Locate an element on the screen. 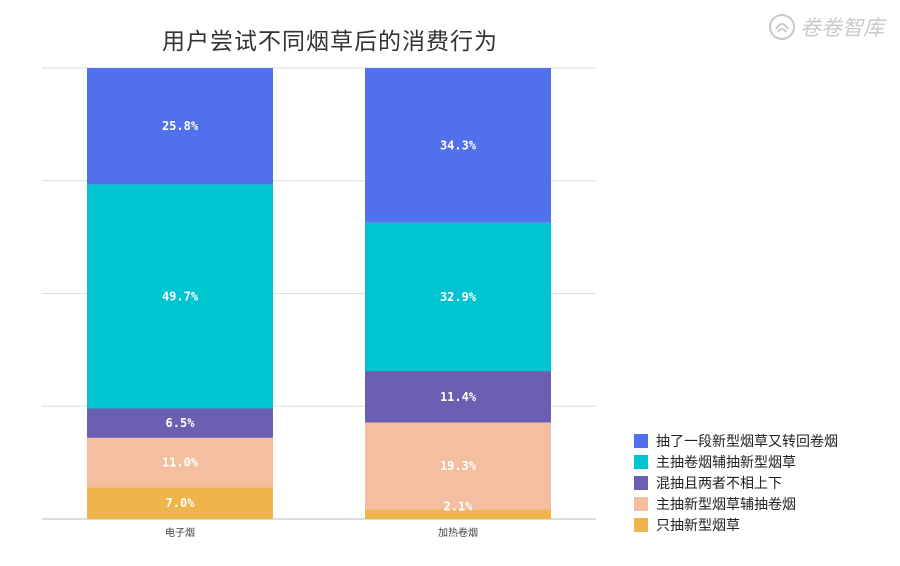 Image resolution: width=900 pixels, height=566 pixels. legend-label: 抽了一段新型烟草又转回卷烟 is located at coordinates (747, 441).